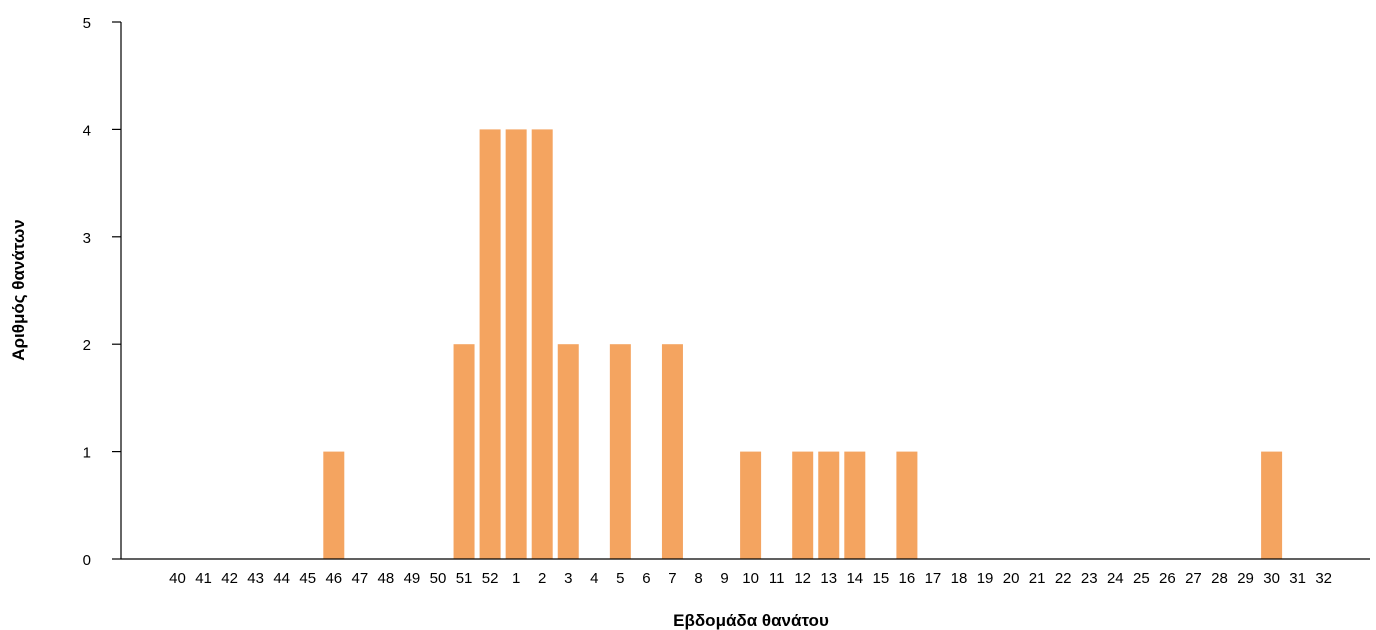 The height and width of the screenshot is (630, 1376). Describe the element at coordinates (1271, 578) in the screenshot. I see `x-tick-label: 30` at that location.